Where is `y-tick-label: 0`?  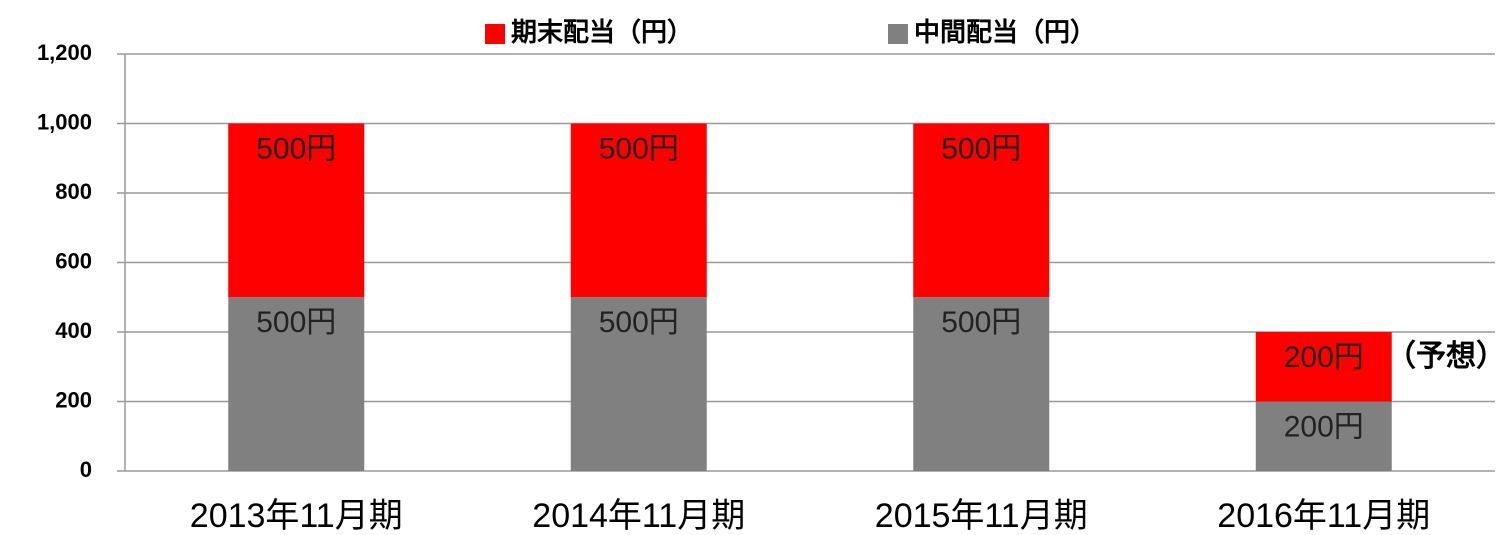
y-tick-label: 0 is located at coordinates (86, 469).